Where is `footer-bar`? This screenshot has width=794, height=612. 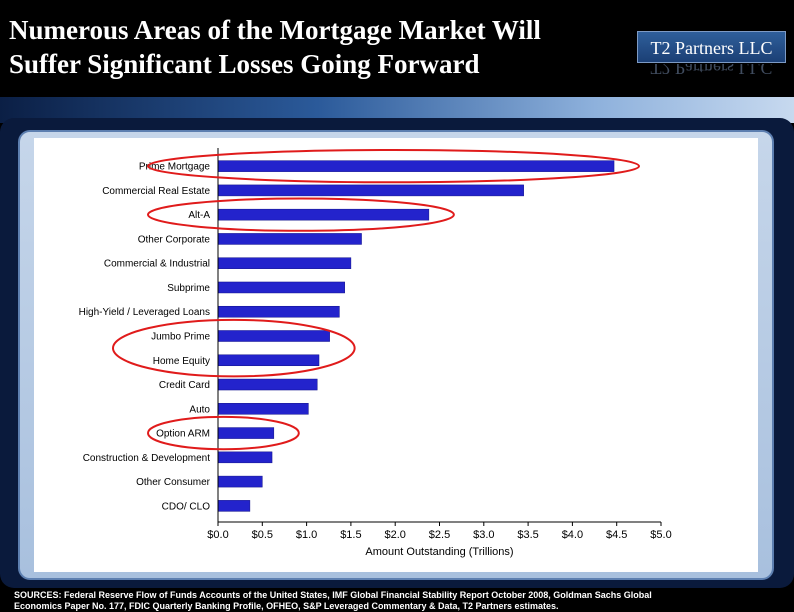
footer-bar is located at coordinates (397, 597).